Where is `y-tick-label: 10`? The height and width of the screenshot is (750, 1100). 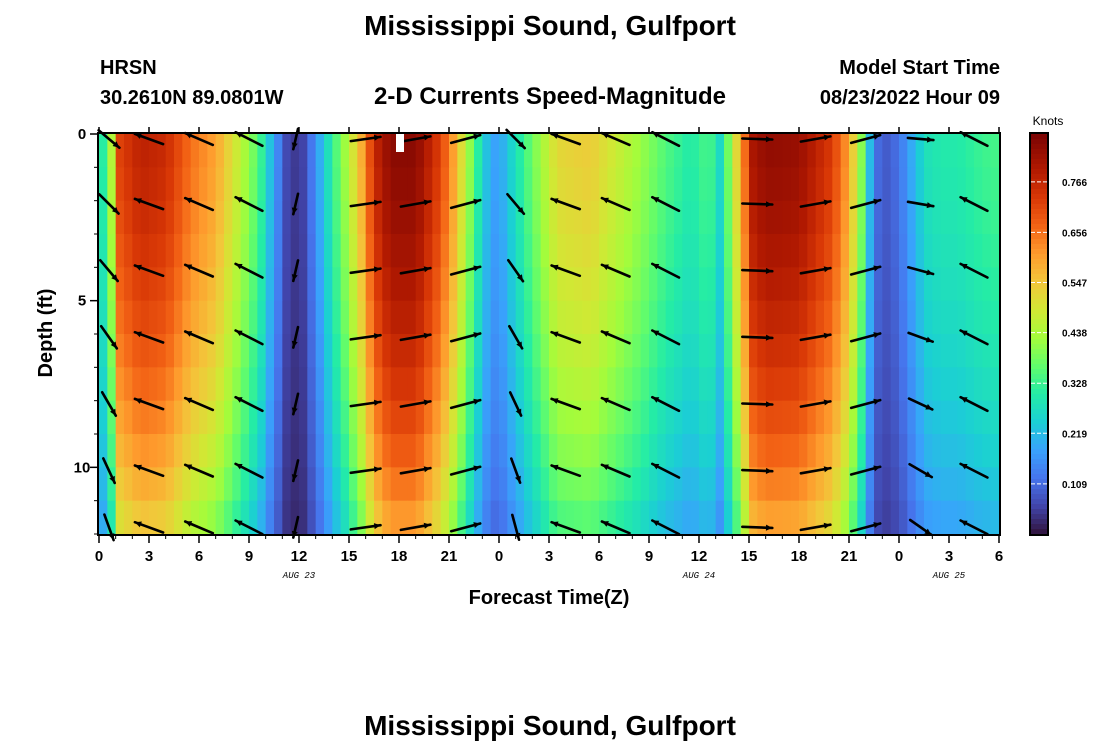
y-tick-label: 10 is located at coordinates (82, 467).